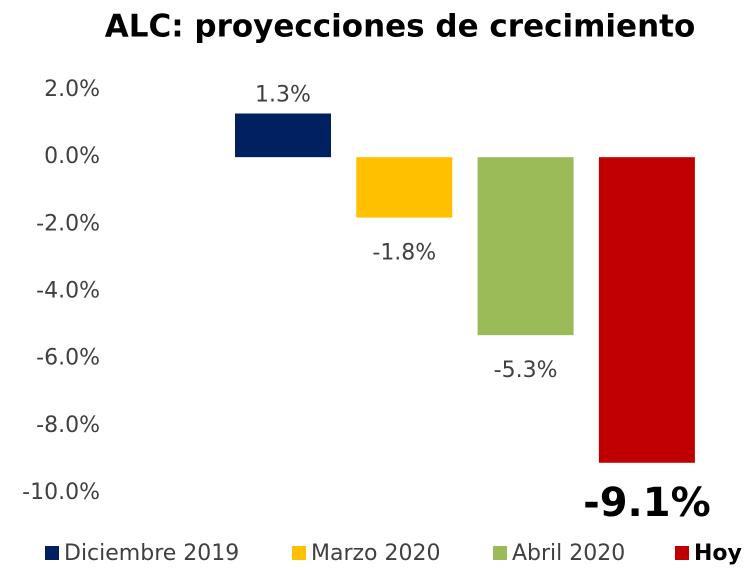 The height and width of the screenshot is (570, 745). What do you see at coordinates (68, 358) in the screenshot?
I see `y-tick-label: -6.0%` at bounding box center [68, 358].